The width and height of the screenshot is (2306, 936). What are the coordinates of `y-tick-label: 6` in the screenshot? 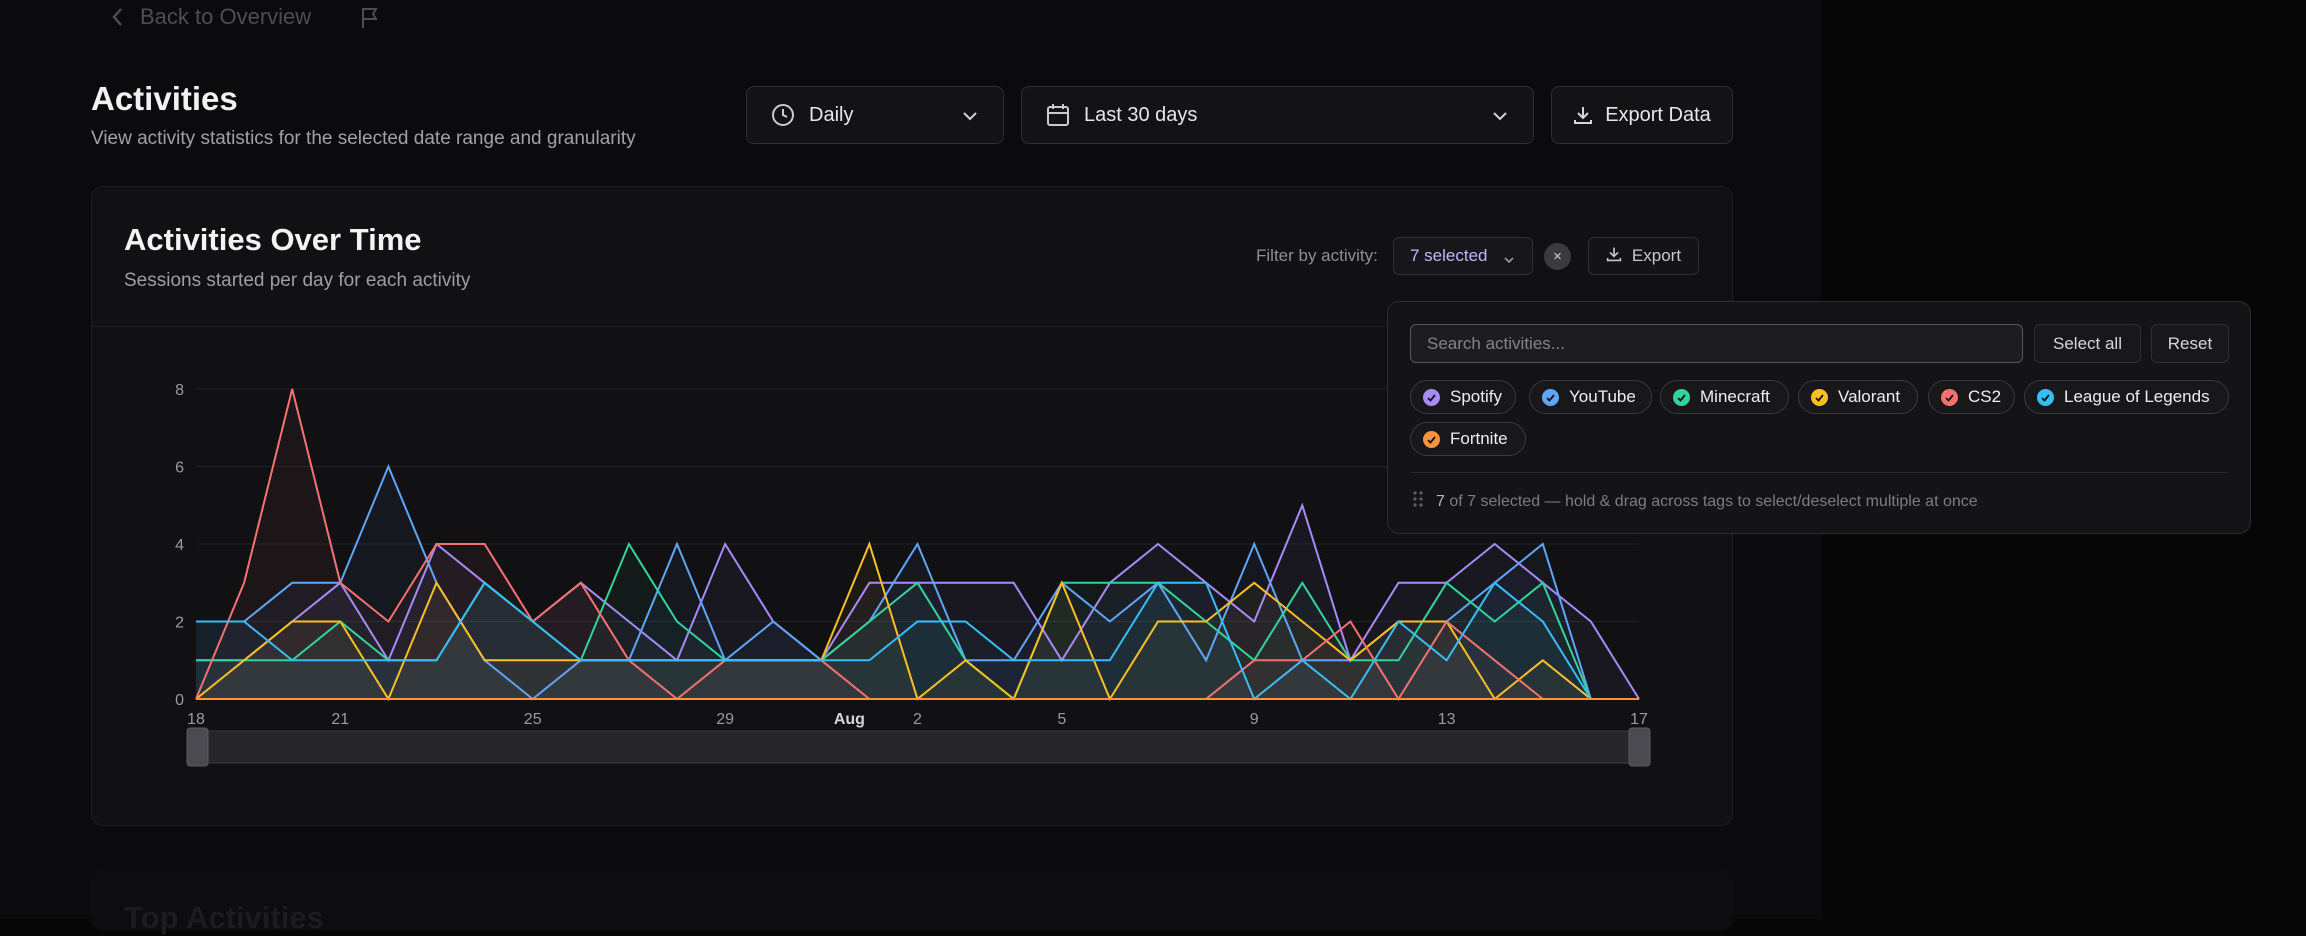 It's located at (179, 468).